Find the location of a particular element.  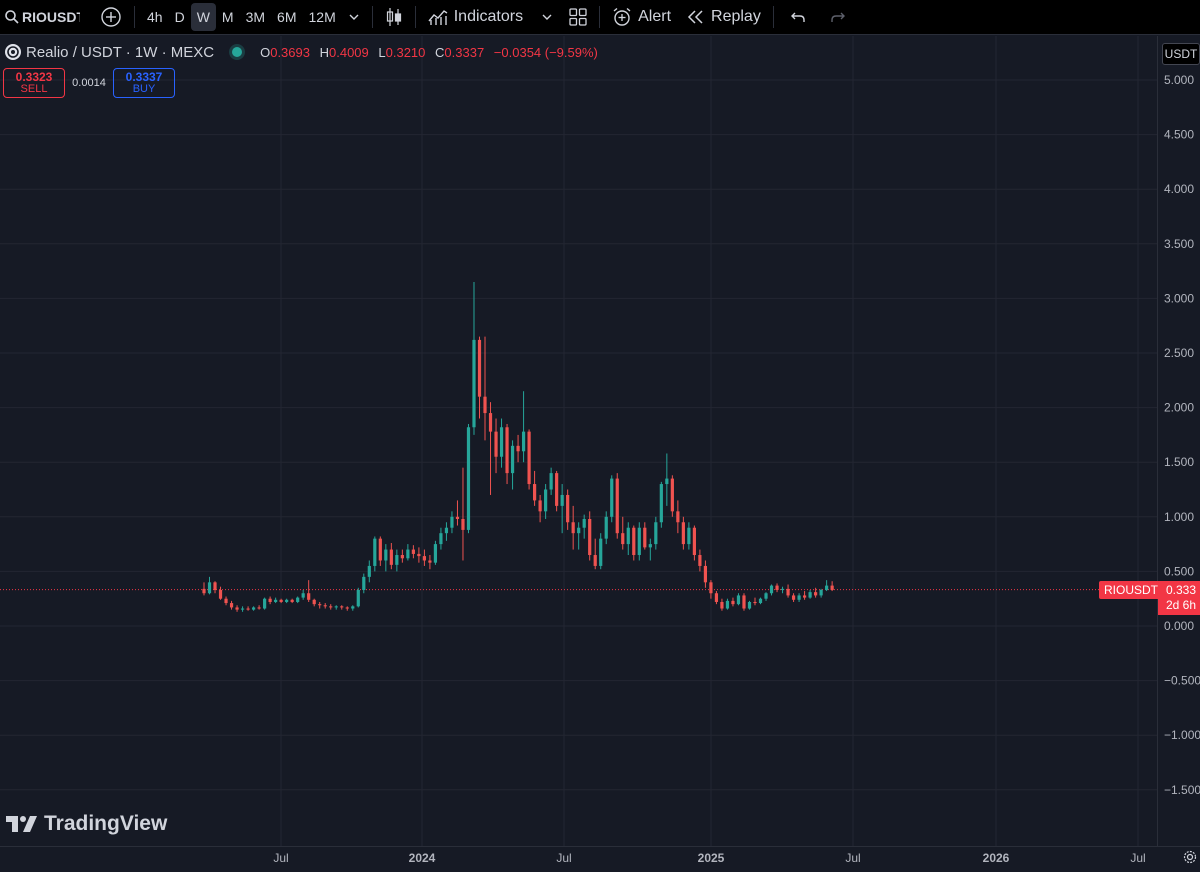

price-tick-label: −1.500 is located at coordinates (1182, 790).